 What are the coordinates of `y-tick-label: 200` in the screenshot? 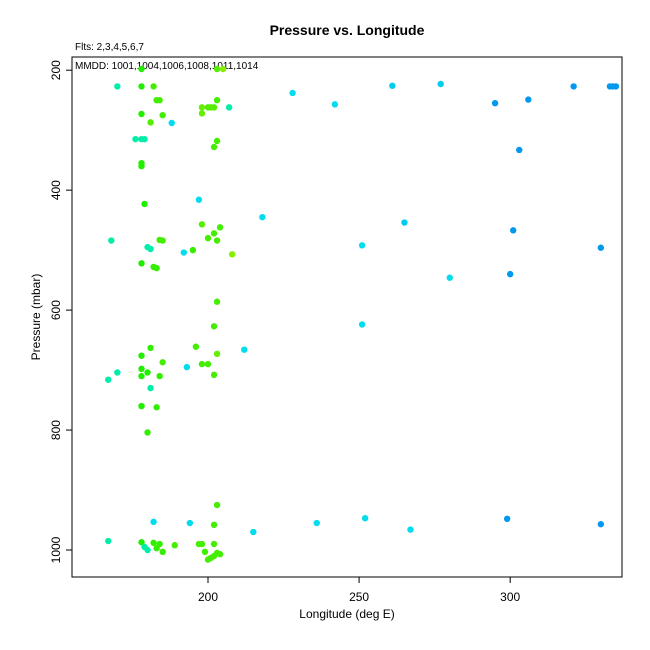 It's located at (56, 70).